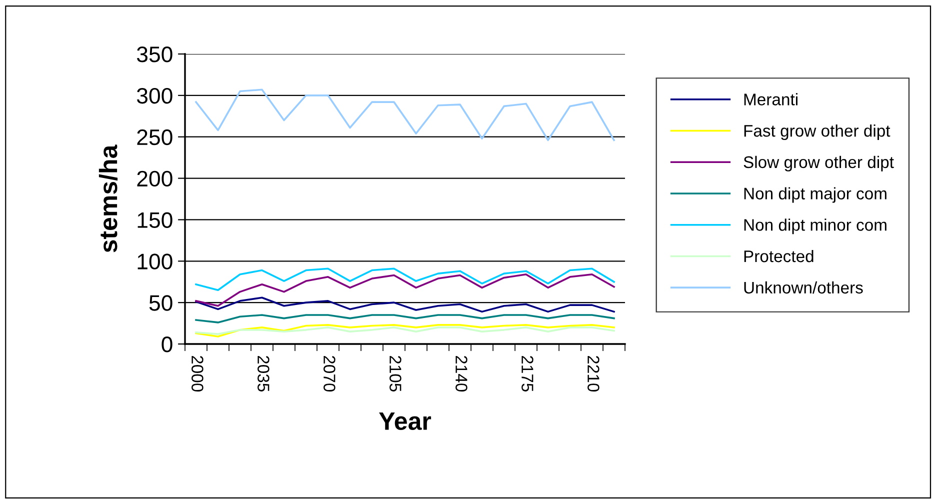  Describe the element at coordinates (779, 256) in the screenshot. I see `legend-label: Protected` at that location.